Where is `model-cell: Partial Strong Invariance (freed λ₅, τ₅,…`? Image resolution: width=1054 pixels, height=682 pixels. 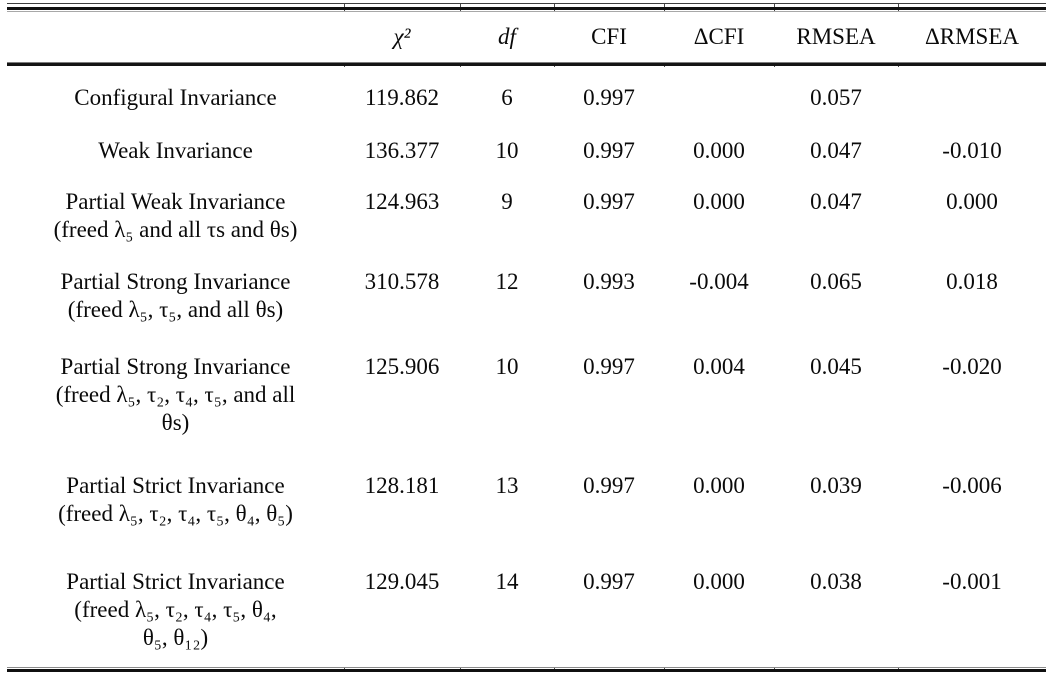
model-cell: Partial Strong Invariance (freed λ₅, τ₅,… is located at coordinates (175, 296).